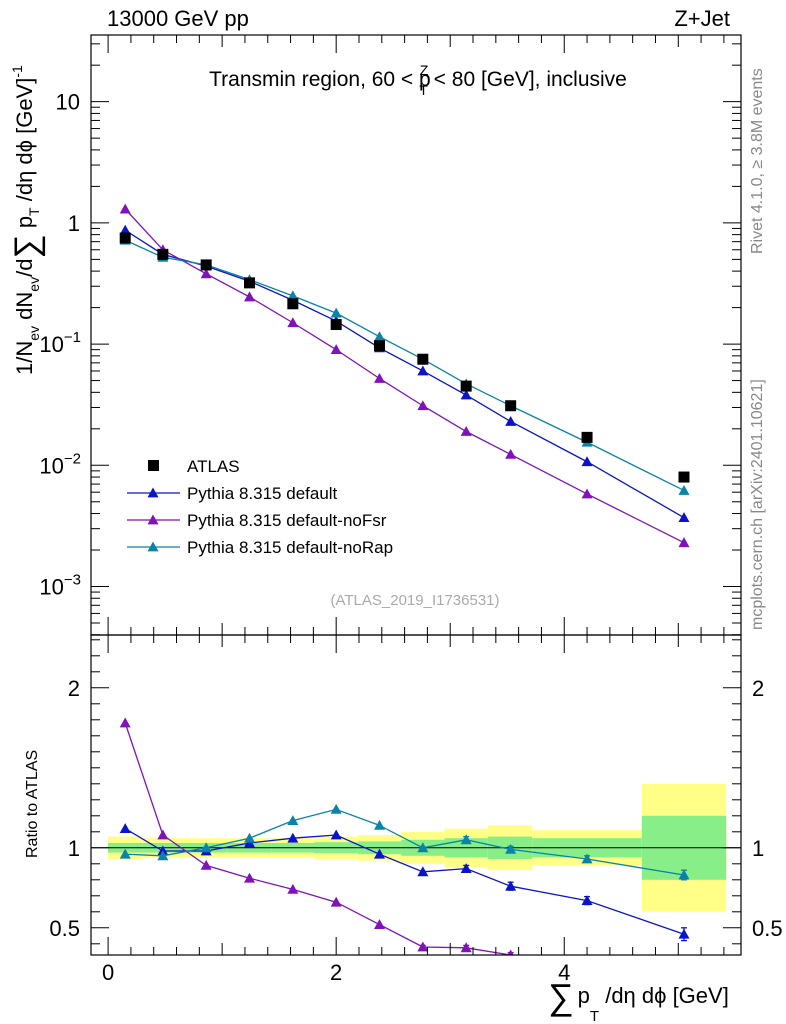 This screenshot has width=786, height=1024. I want to click on ylabel-b: dN, so click(24, 309).